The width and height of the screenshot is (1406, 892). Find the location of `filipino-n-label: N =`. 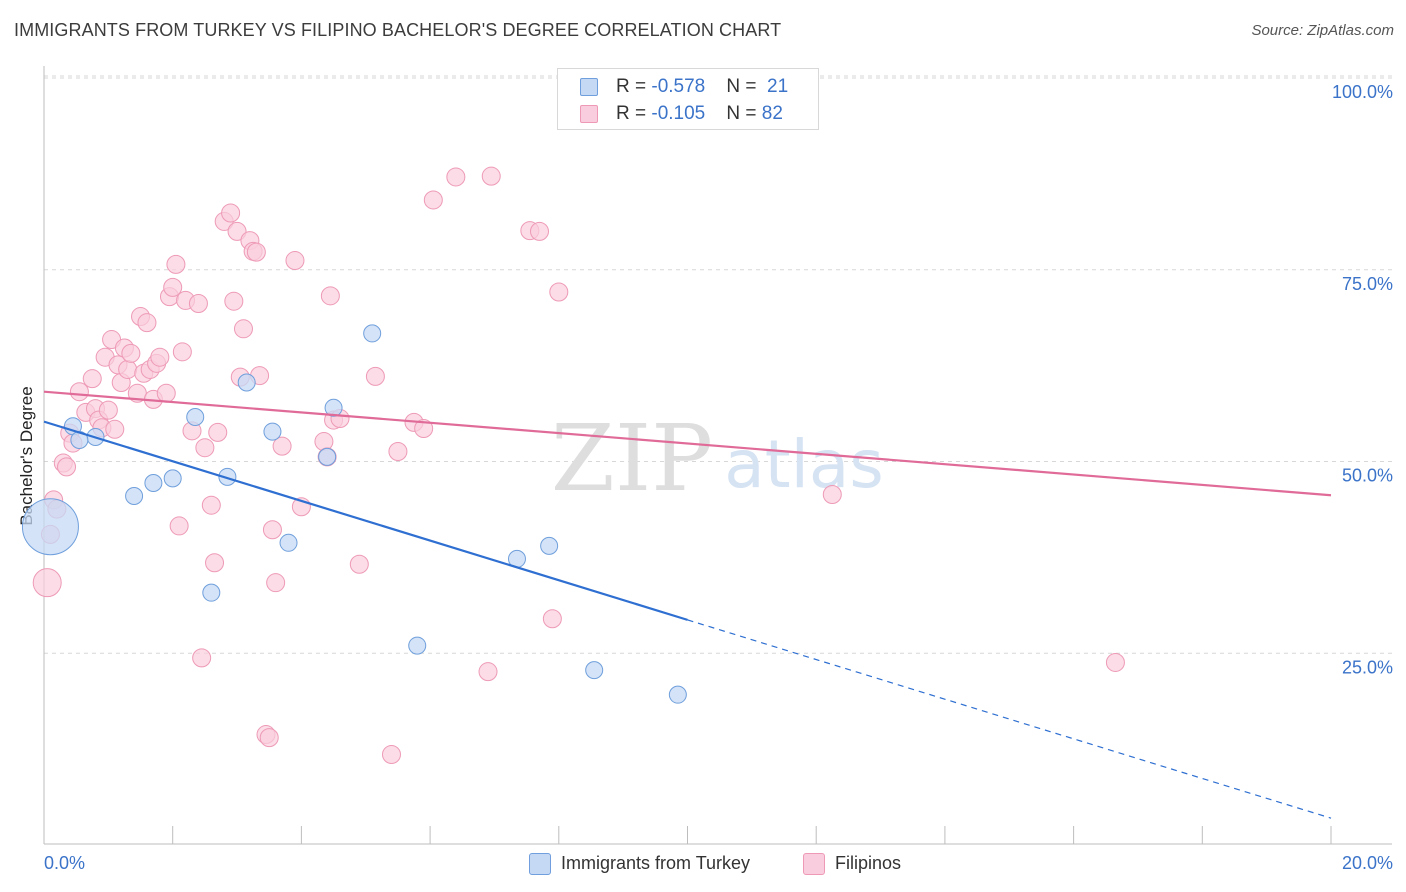

filipino-n-label: N = is located at coordinates (744, 113).